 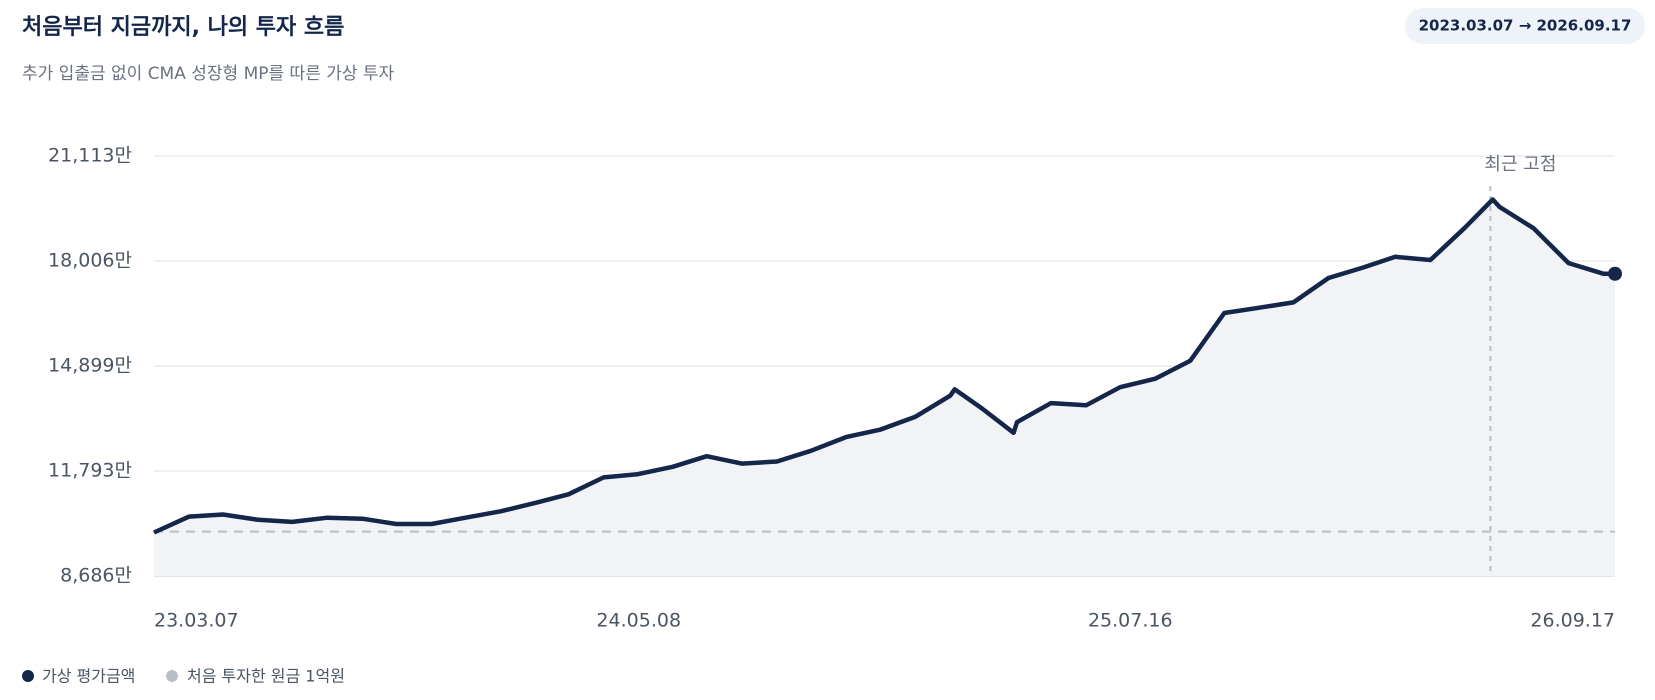 What do you see at coordinates (1520, 164) in the screenshot?
I see `peak-label: 최근 고점` at bounding box center [1520, 164].